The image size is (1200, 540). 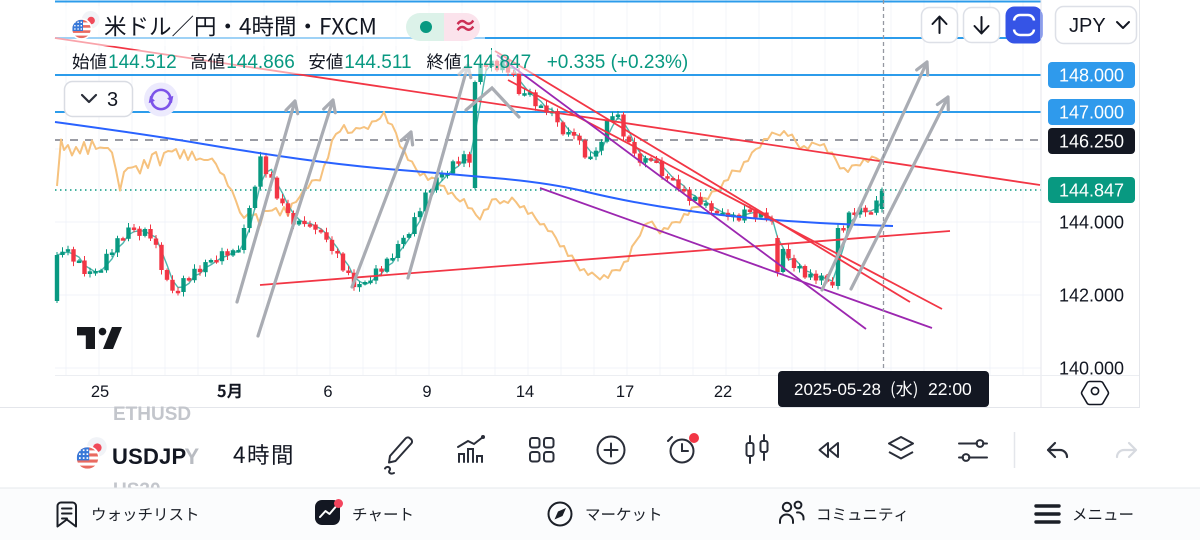 I want to click on svg-text: ETHUSD, so click(x=152, y=414).